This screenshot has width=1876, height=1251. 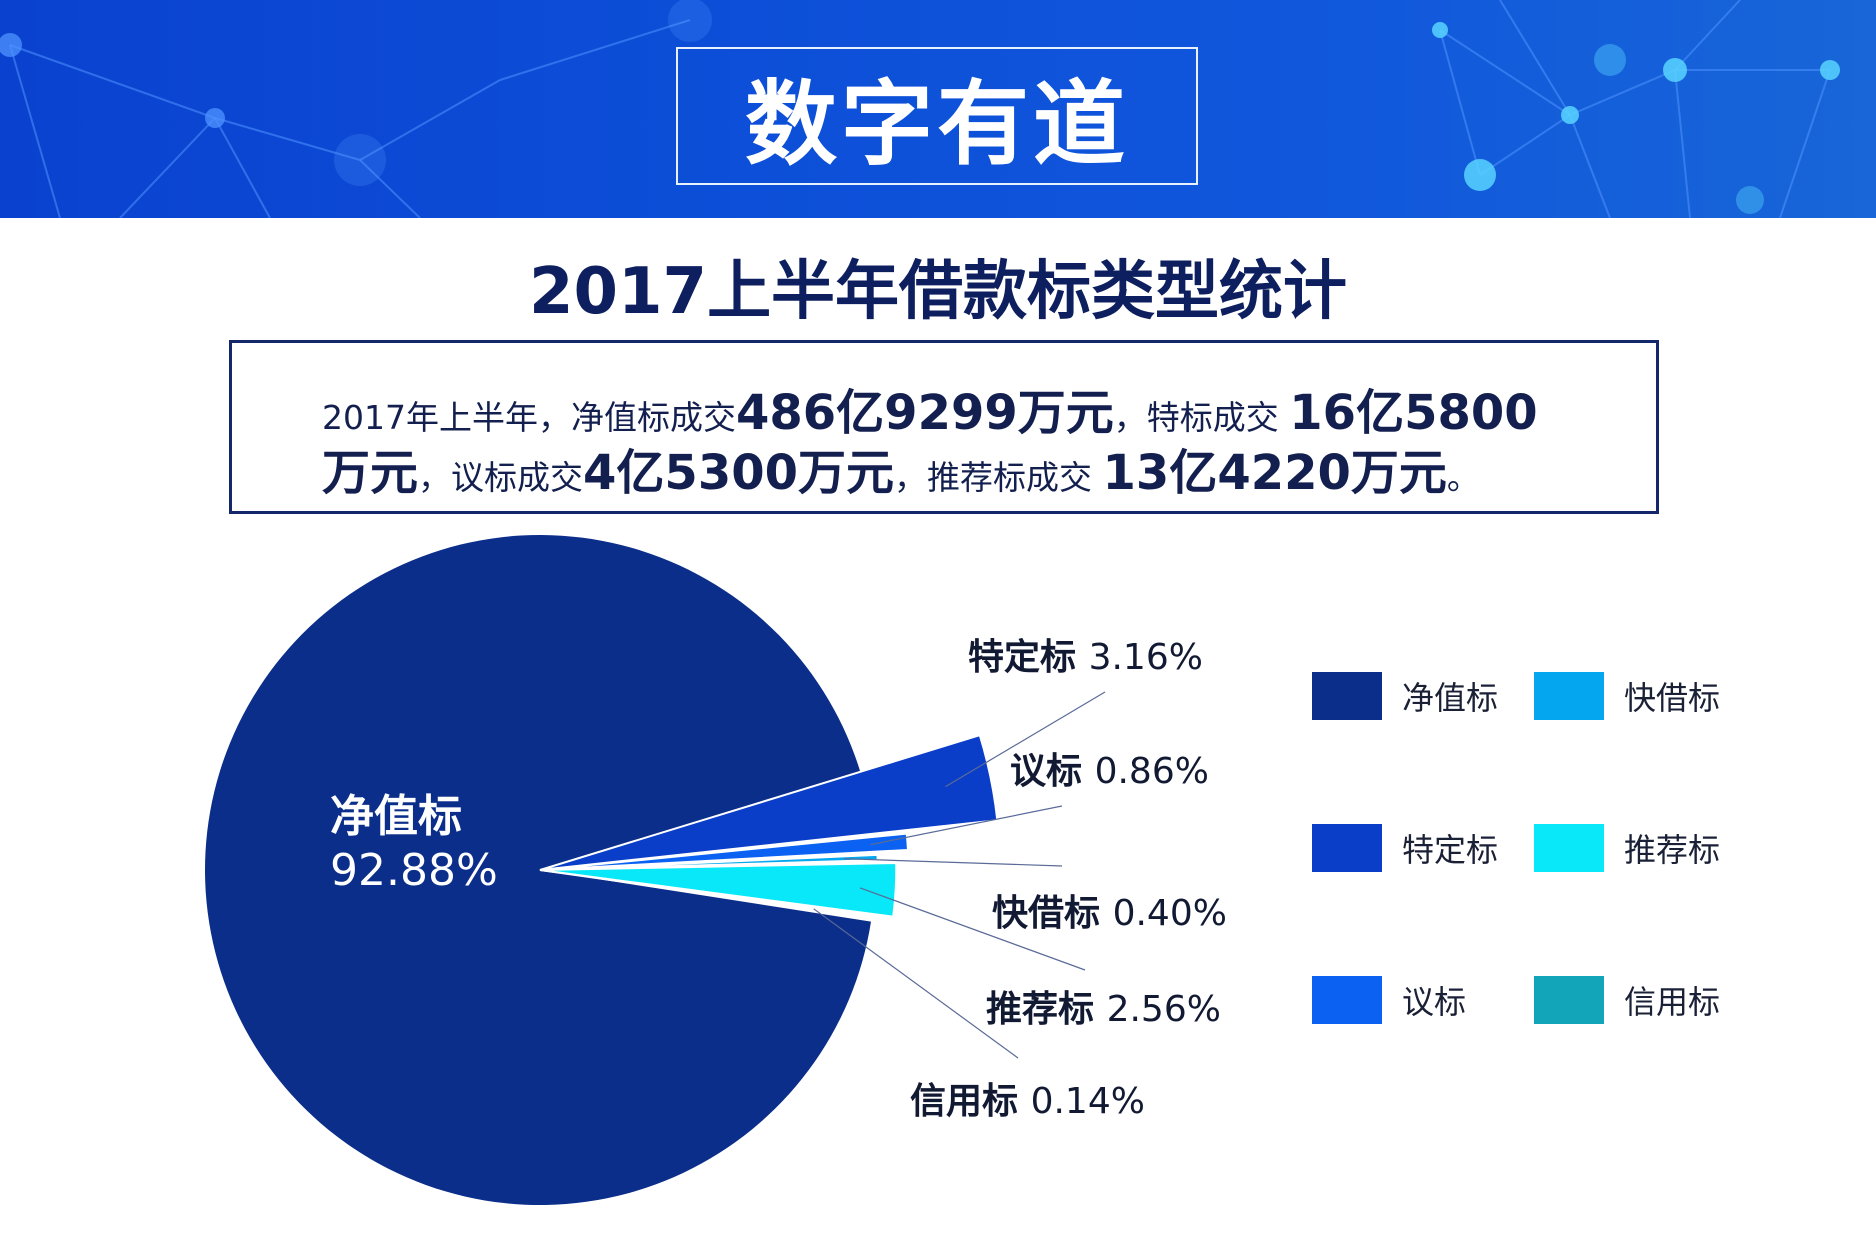 I want to click on summary-text: ，议标成交, so click(x=501, y=477).